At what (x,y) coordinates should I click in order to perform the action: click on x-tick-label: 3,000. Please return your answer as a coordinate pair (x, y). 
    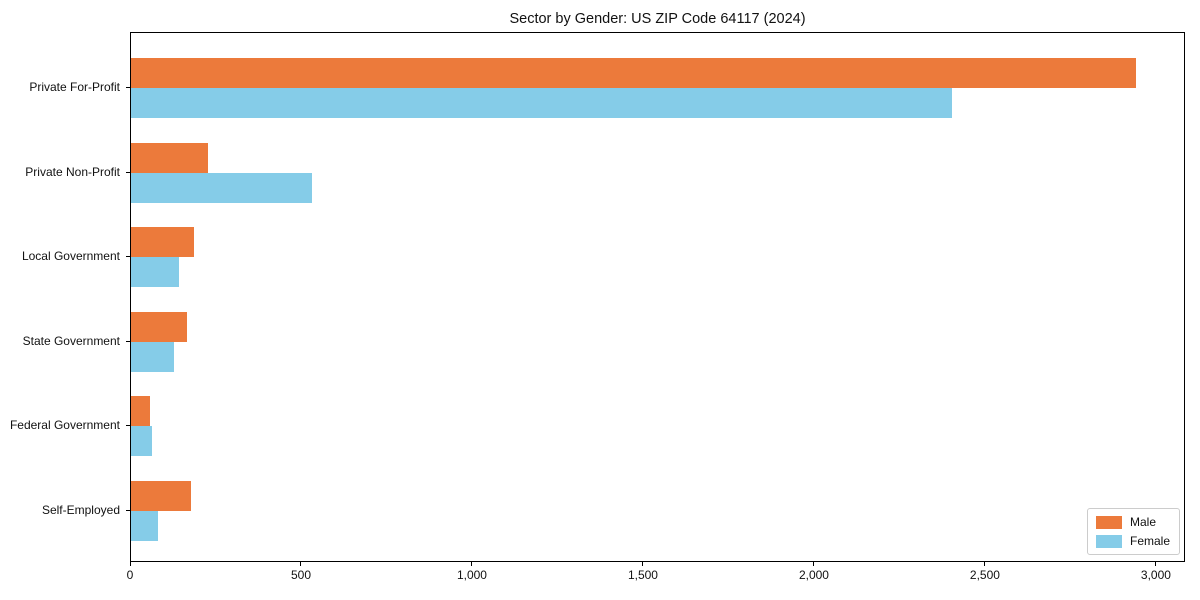
    Looking at the image, I should click on (1155, 575).